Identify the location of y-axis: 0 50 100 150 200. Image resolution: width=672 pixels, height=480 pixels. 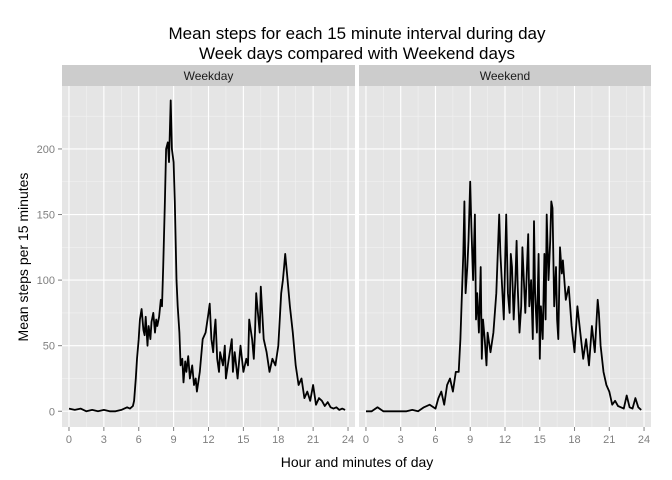
(49, 281).